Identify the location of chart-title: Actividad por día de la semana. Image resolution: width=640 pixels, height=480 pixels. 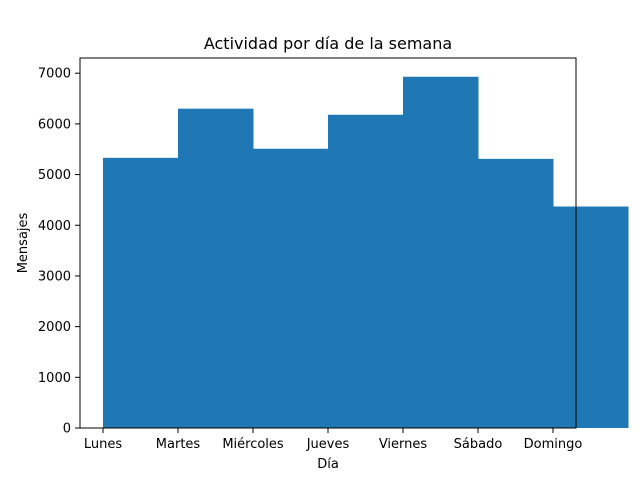
(328, 43).